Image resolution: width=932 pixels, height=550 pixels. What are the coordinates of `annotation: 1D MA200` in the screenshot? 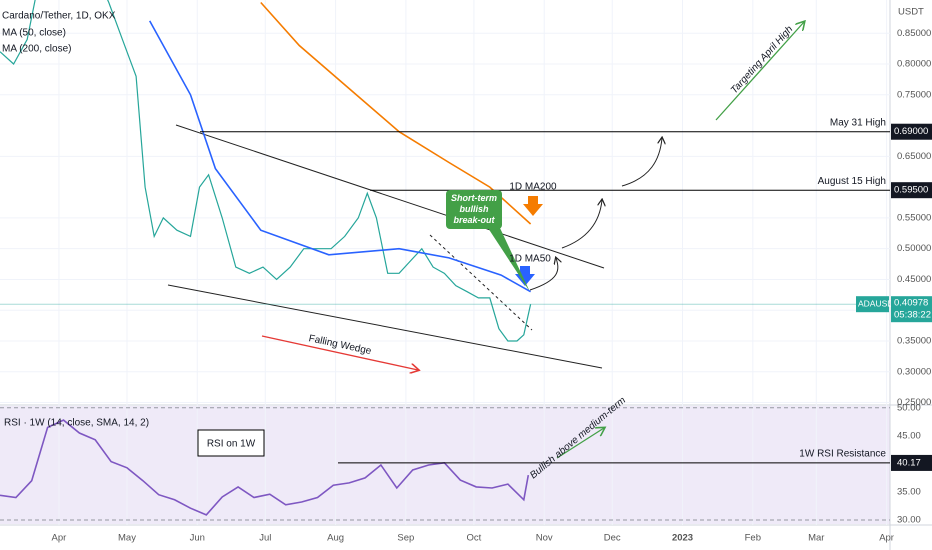 It's located at (533, 187).